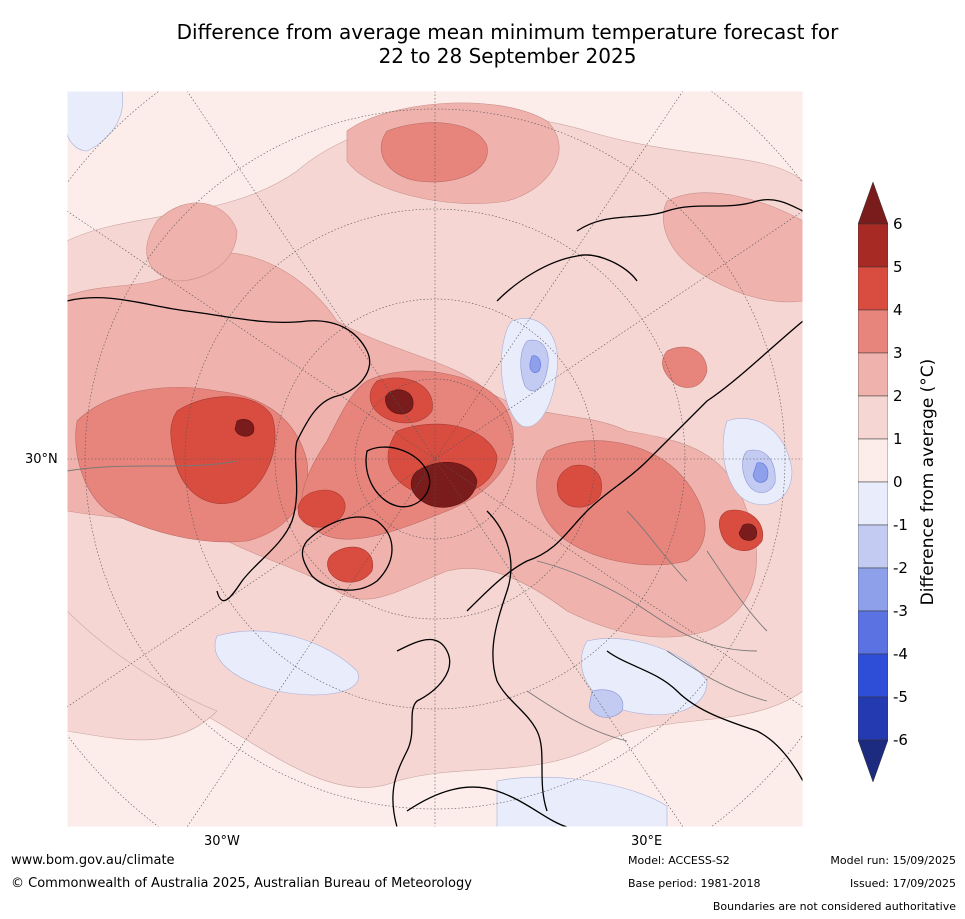  What do you see at coordinates (647, 841) in the screenshot?
I see `lon-label-30e: 30°E` at bounding box center [647, 841].